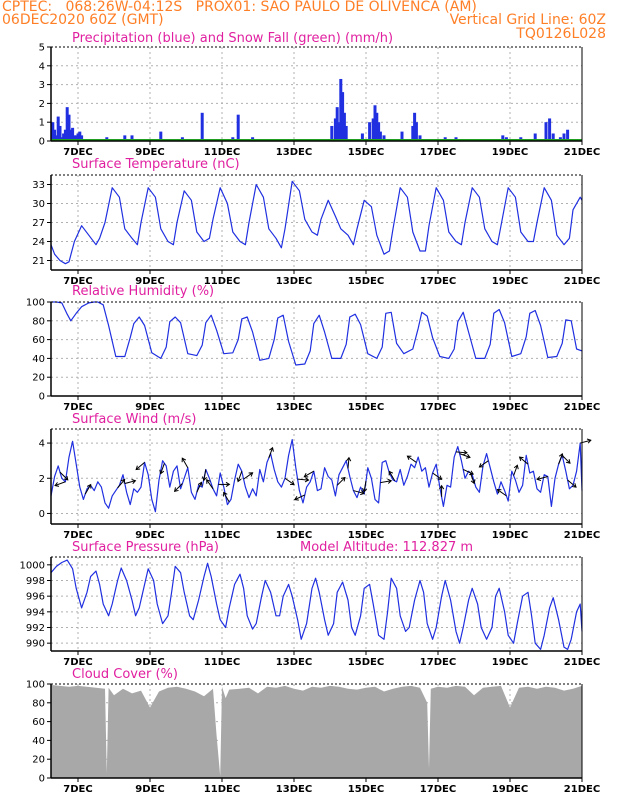 This screenshot has width=618, height=800. Describe the element at coordinates (222, 662) in the screenshot. I see `pres-xtick-label: 11DEC` at that location.